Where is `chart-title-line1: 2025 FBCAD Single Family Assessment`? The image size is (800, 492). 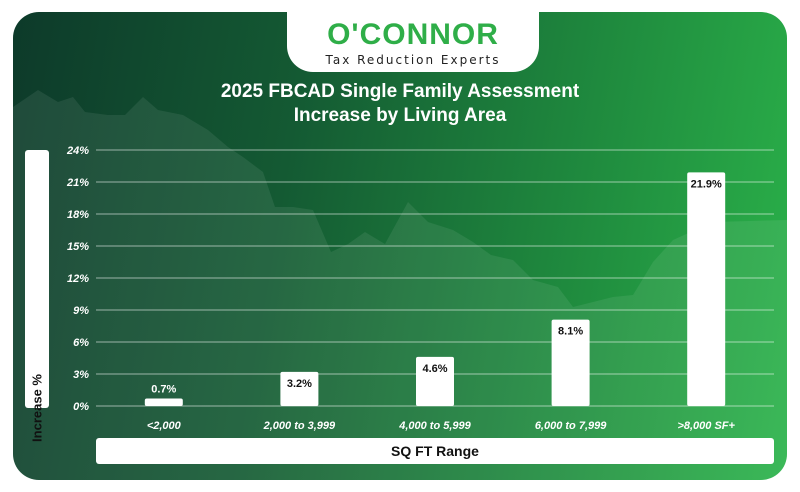 chart-title-line1: 2025 FBCAD Single Family Assessment is located at coordinates (400, 91).